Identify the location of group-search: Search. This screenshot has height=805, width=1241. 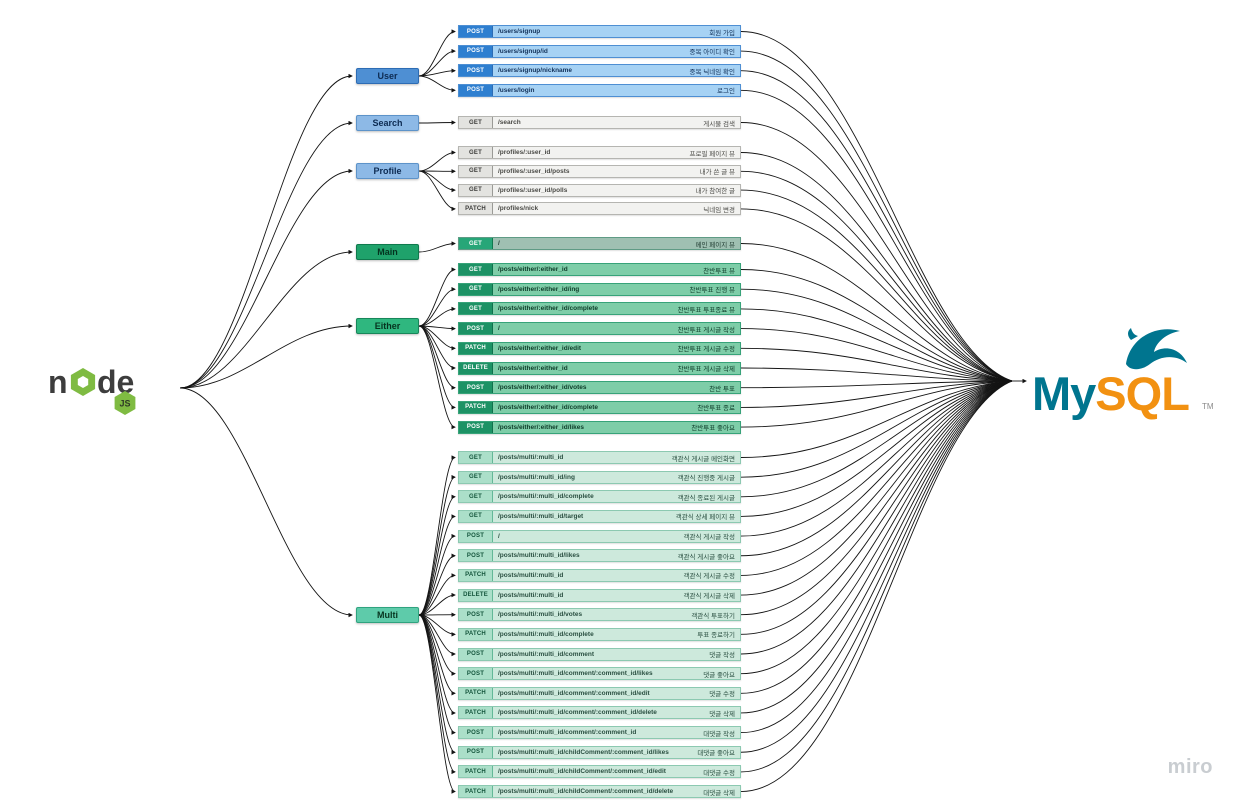
(387, 123).